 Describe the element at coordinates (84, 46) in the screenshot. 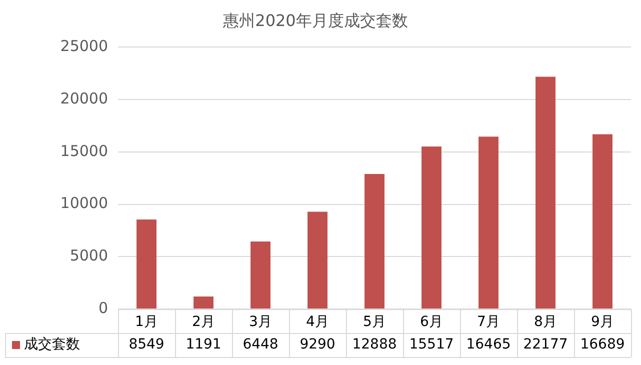

I see `y-tick-label: 25000` at that location.